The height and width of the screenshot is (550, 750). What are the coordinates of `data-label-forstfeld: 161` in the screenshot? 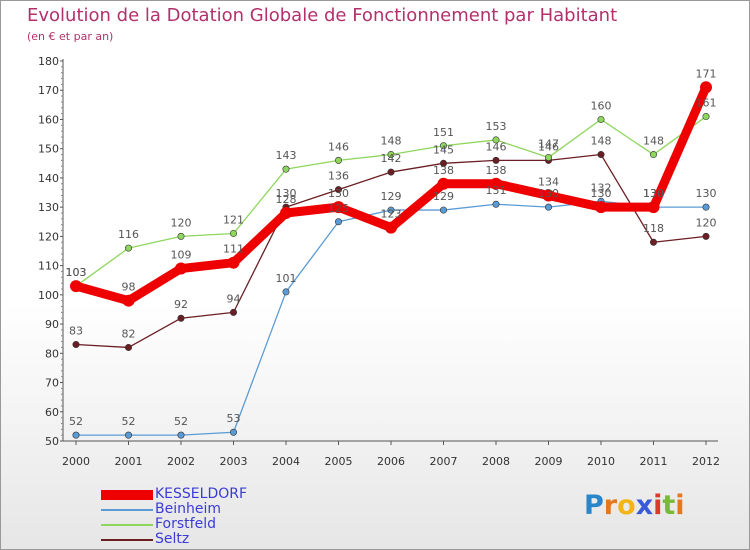 It's located at (706, 103).